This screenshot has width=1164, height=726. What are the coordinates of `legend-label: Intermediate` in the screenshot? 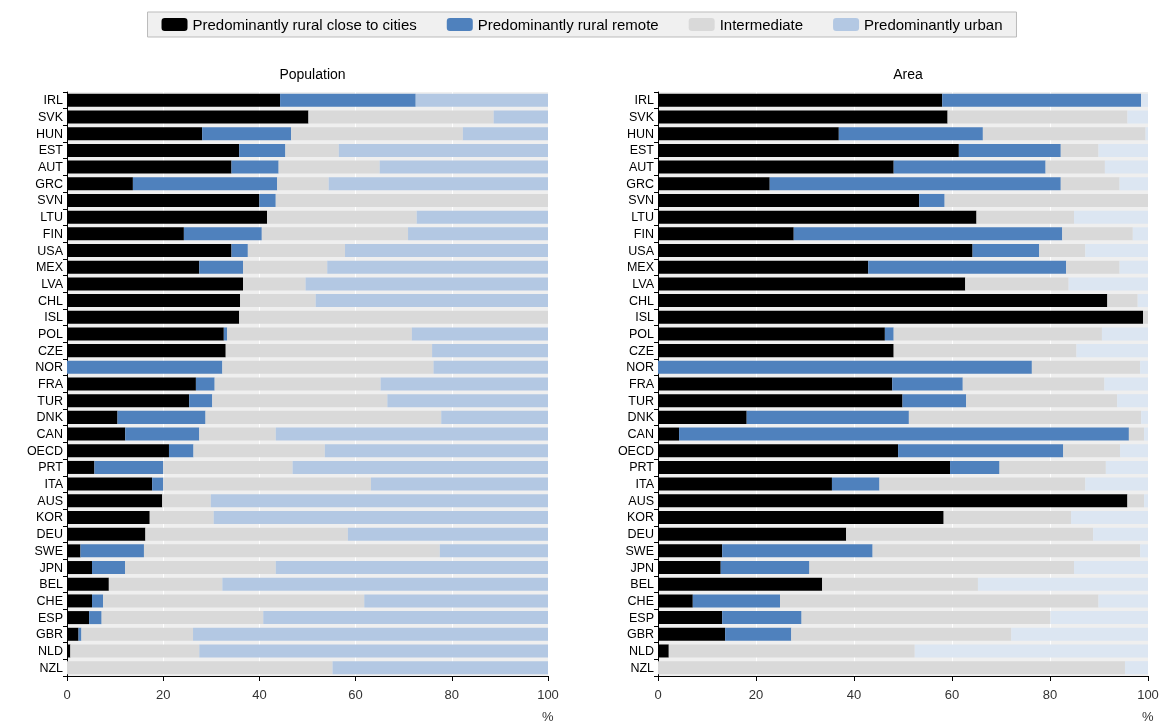 It's located at (761, 24).